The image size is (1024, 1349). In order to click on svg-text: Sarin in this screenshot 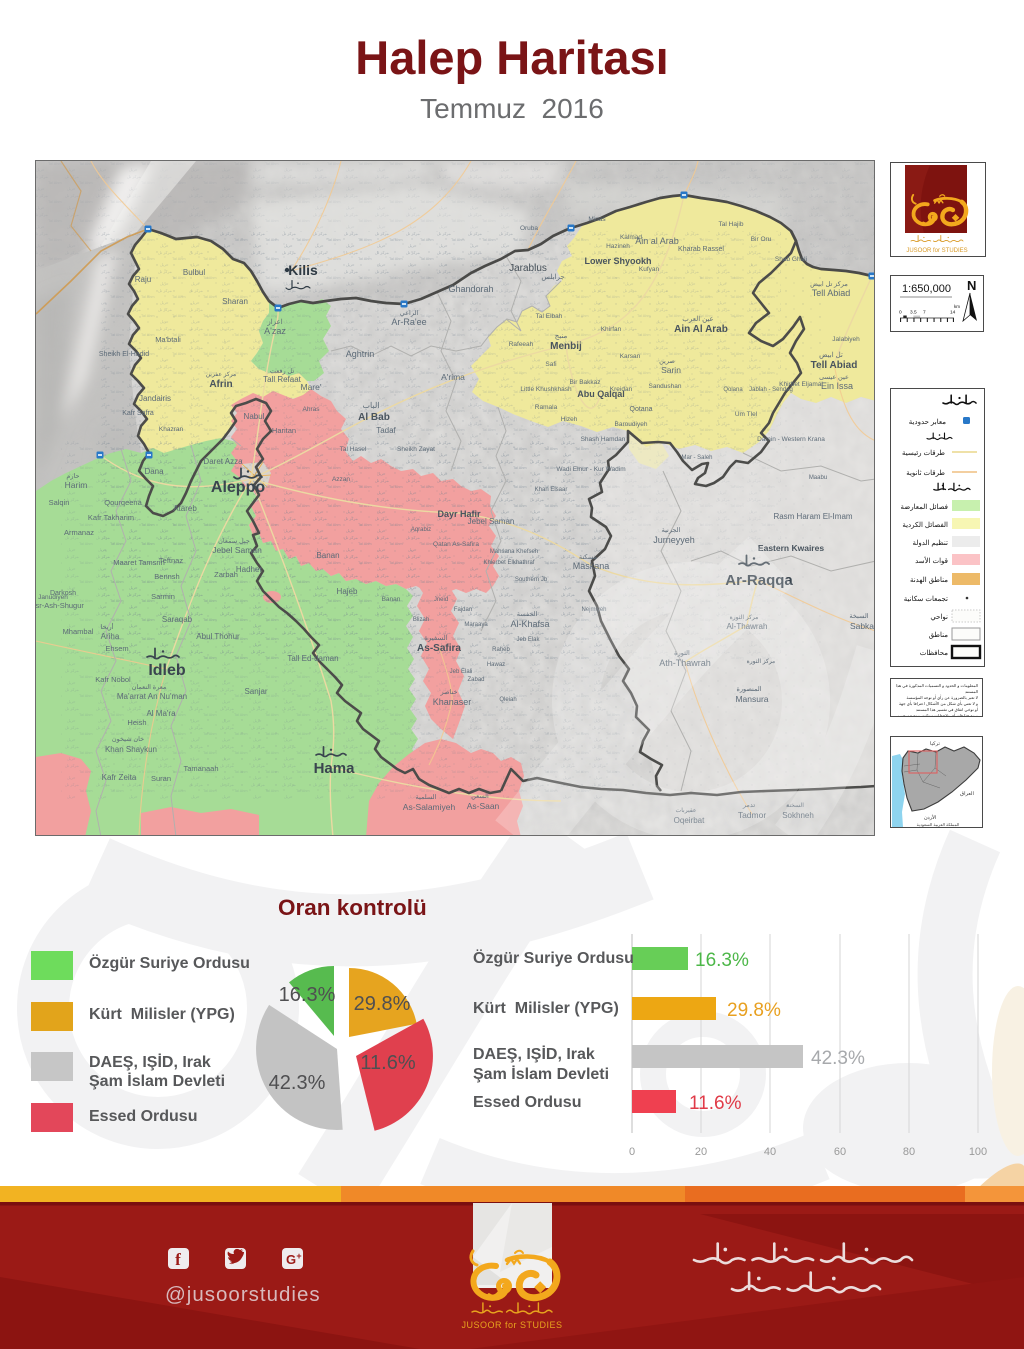, I will do `click(671, 370)`.